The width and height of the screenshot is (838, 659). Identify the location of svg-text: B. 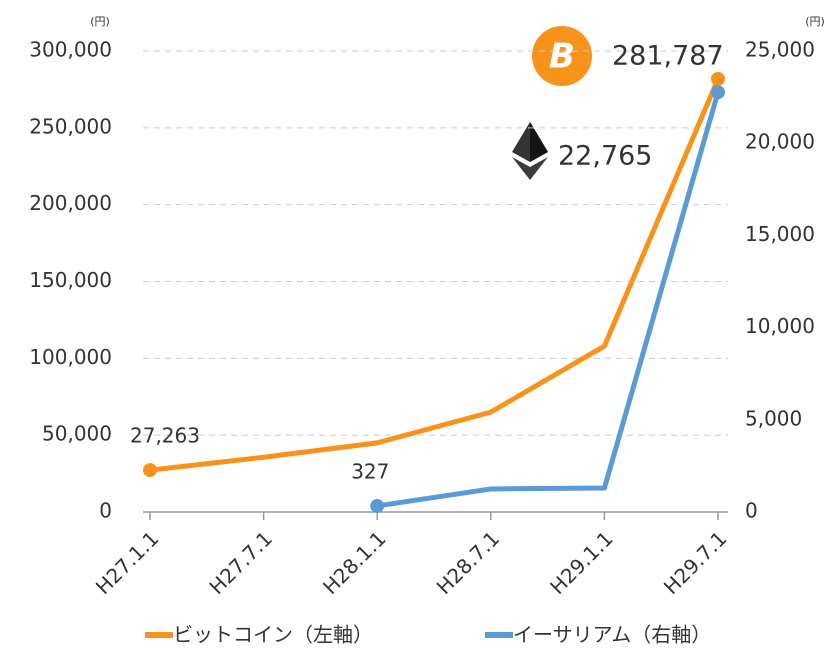
(562, 57).